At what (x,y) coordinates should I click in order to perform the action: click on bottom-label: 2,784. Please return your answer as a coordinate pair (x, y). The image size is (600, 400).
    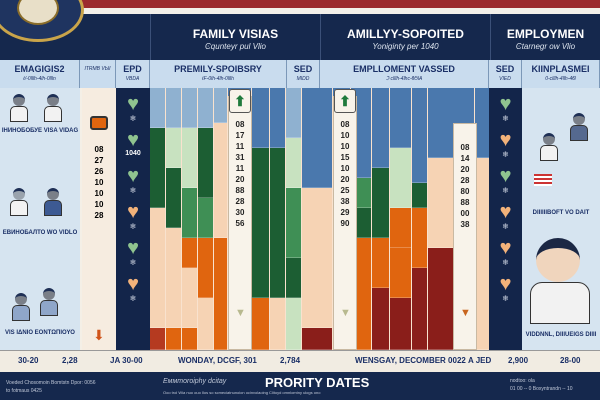
    Looking at the image, I should click on (290, 360).